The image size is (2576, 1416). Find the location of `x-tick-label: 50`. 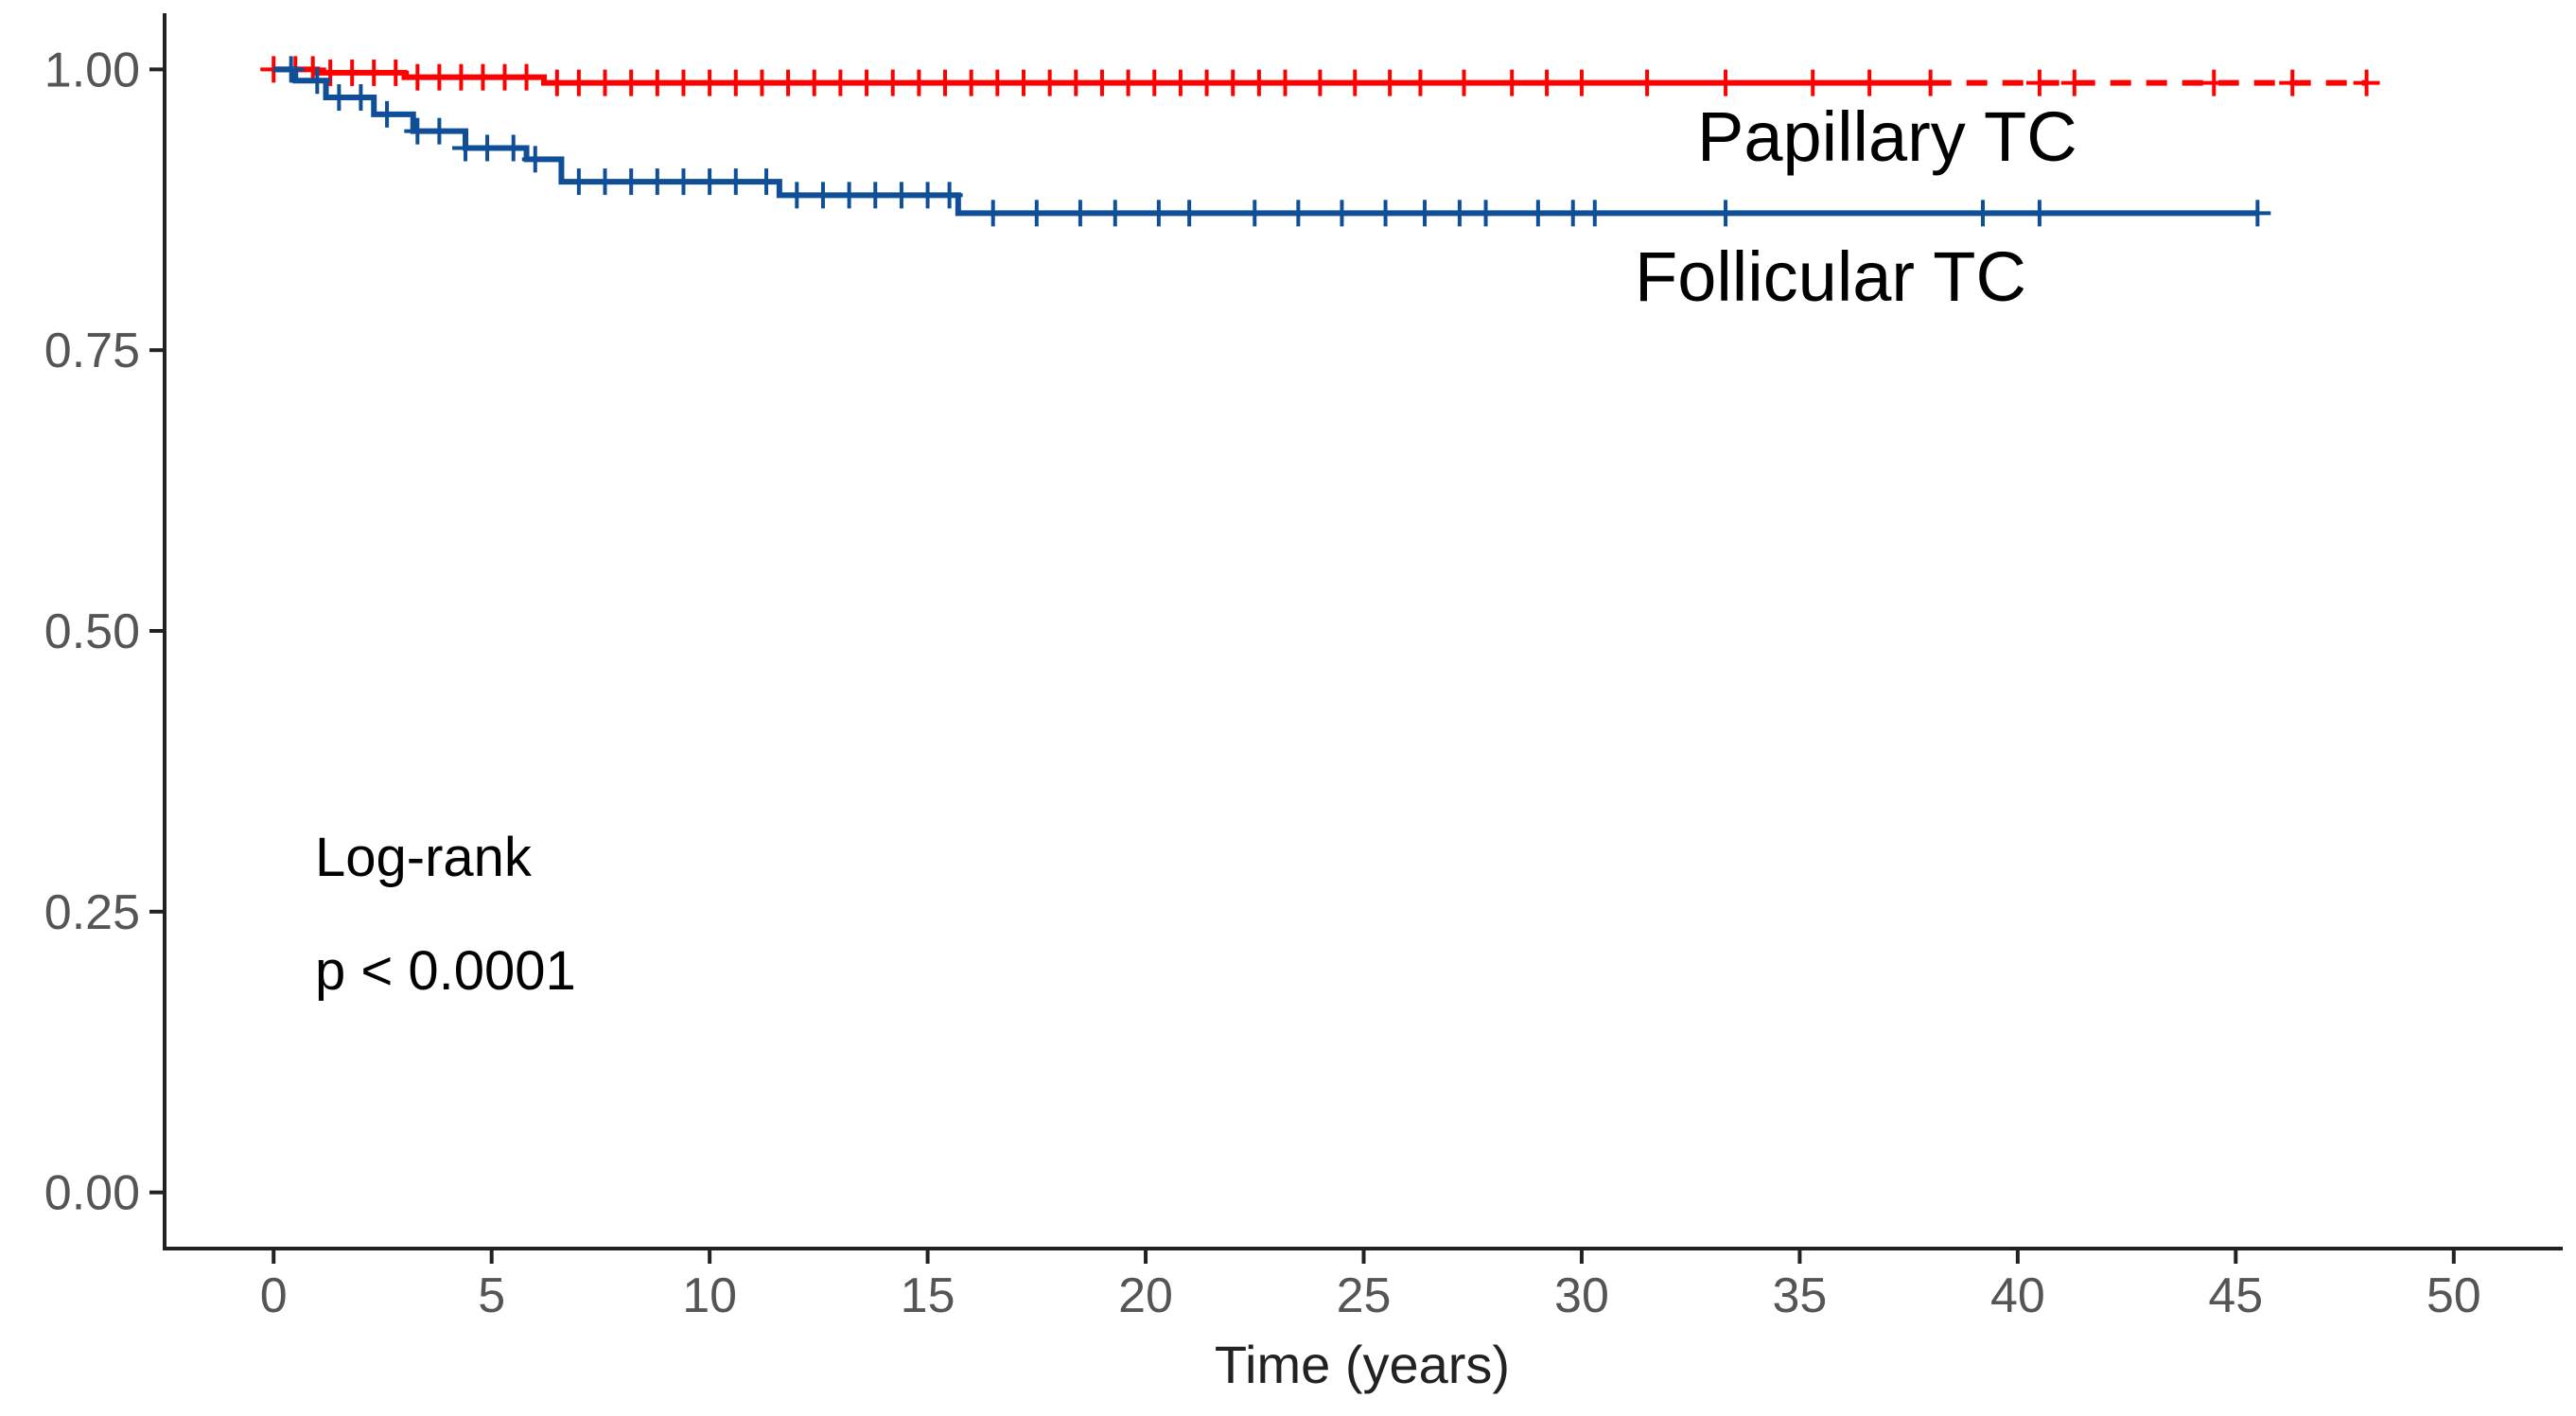

x-tick-label: 50 is located at coordinates (2454, 1295).